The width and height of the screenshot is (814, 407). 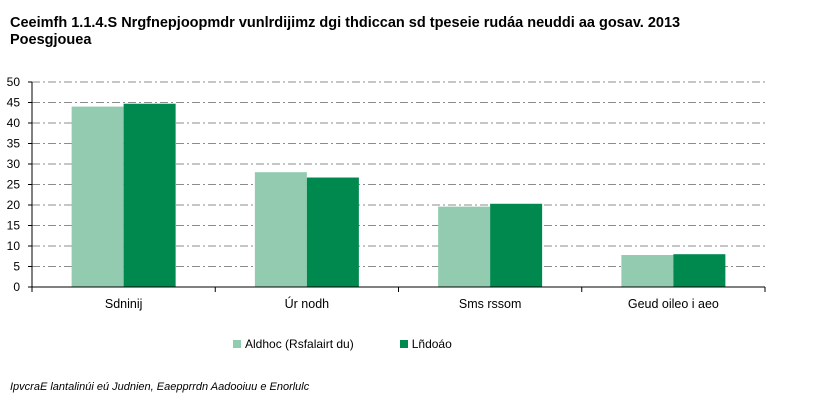 What do you see at coordinates (14, 103) in the screenshot?
I see `y-tick-label: 45` at bounding box center [14, 103].